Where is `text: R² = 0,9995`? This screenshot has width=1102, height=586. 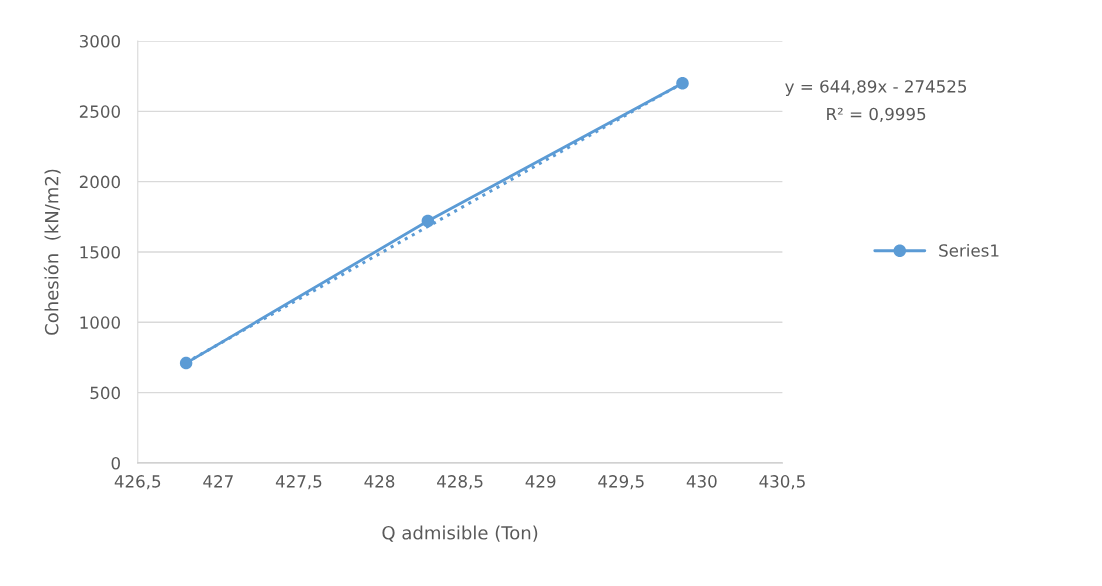 text: R² = 0,9995 is located at coordinates (876, 114).